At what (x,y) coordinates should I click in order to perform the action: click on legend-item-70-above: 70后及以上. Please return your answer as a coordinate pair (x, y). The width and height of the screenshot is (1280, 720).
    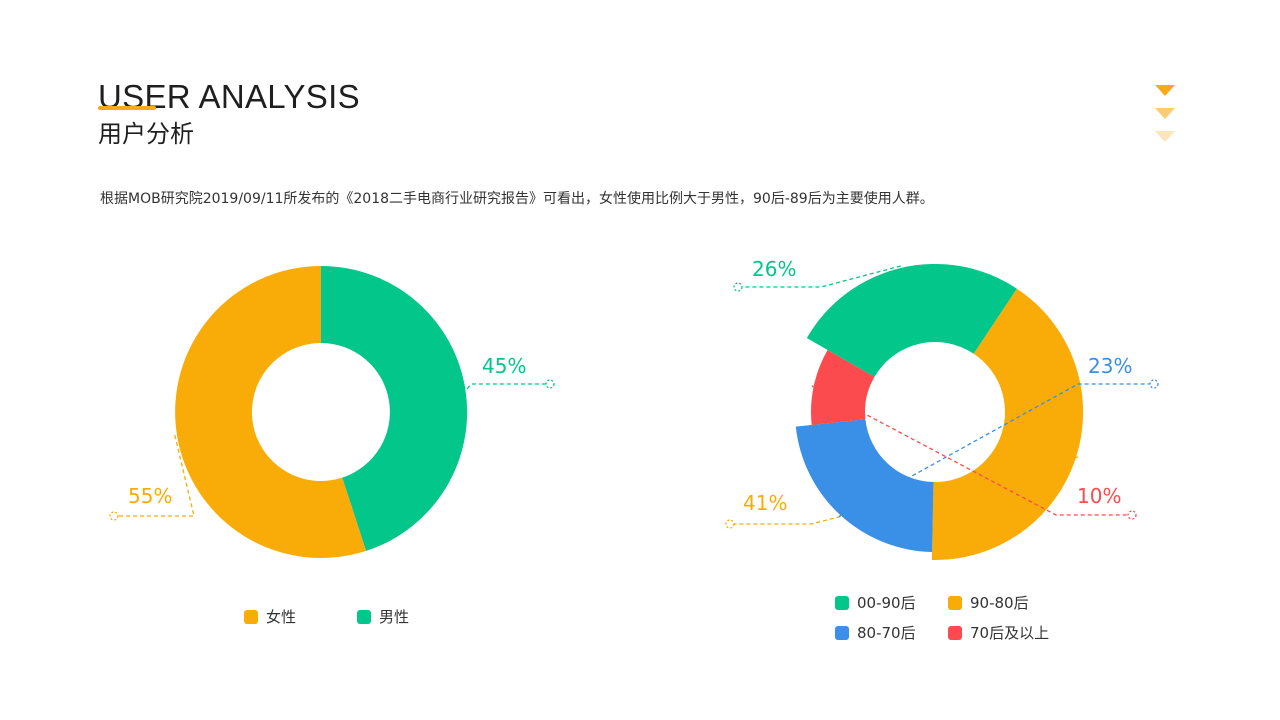
    Looking at the image, I should click on (998, 632).